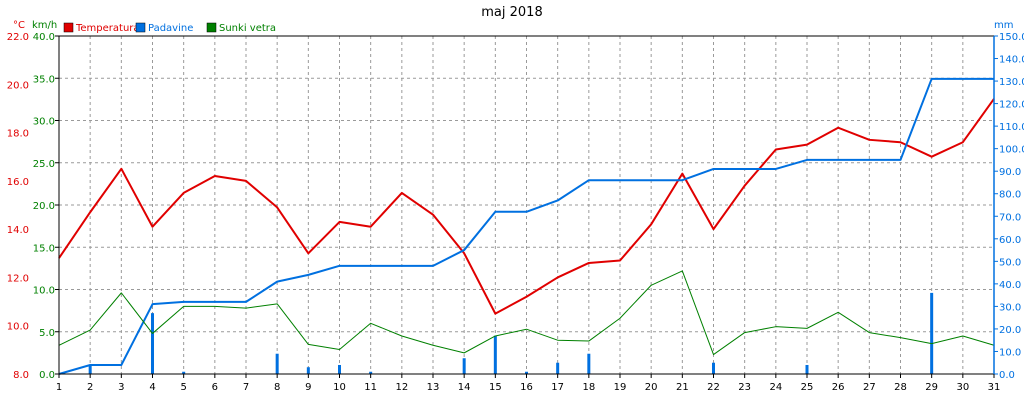  Describe the element at coordinates (47, 375) in the screenshot. I see `wind-tick-label: 0.0` at that location.